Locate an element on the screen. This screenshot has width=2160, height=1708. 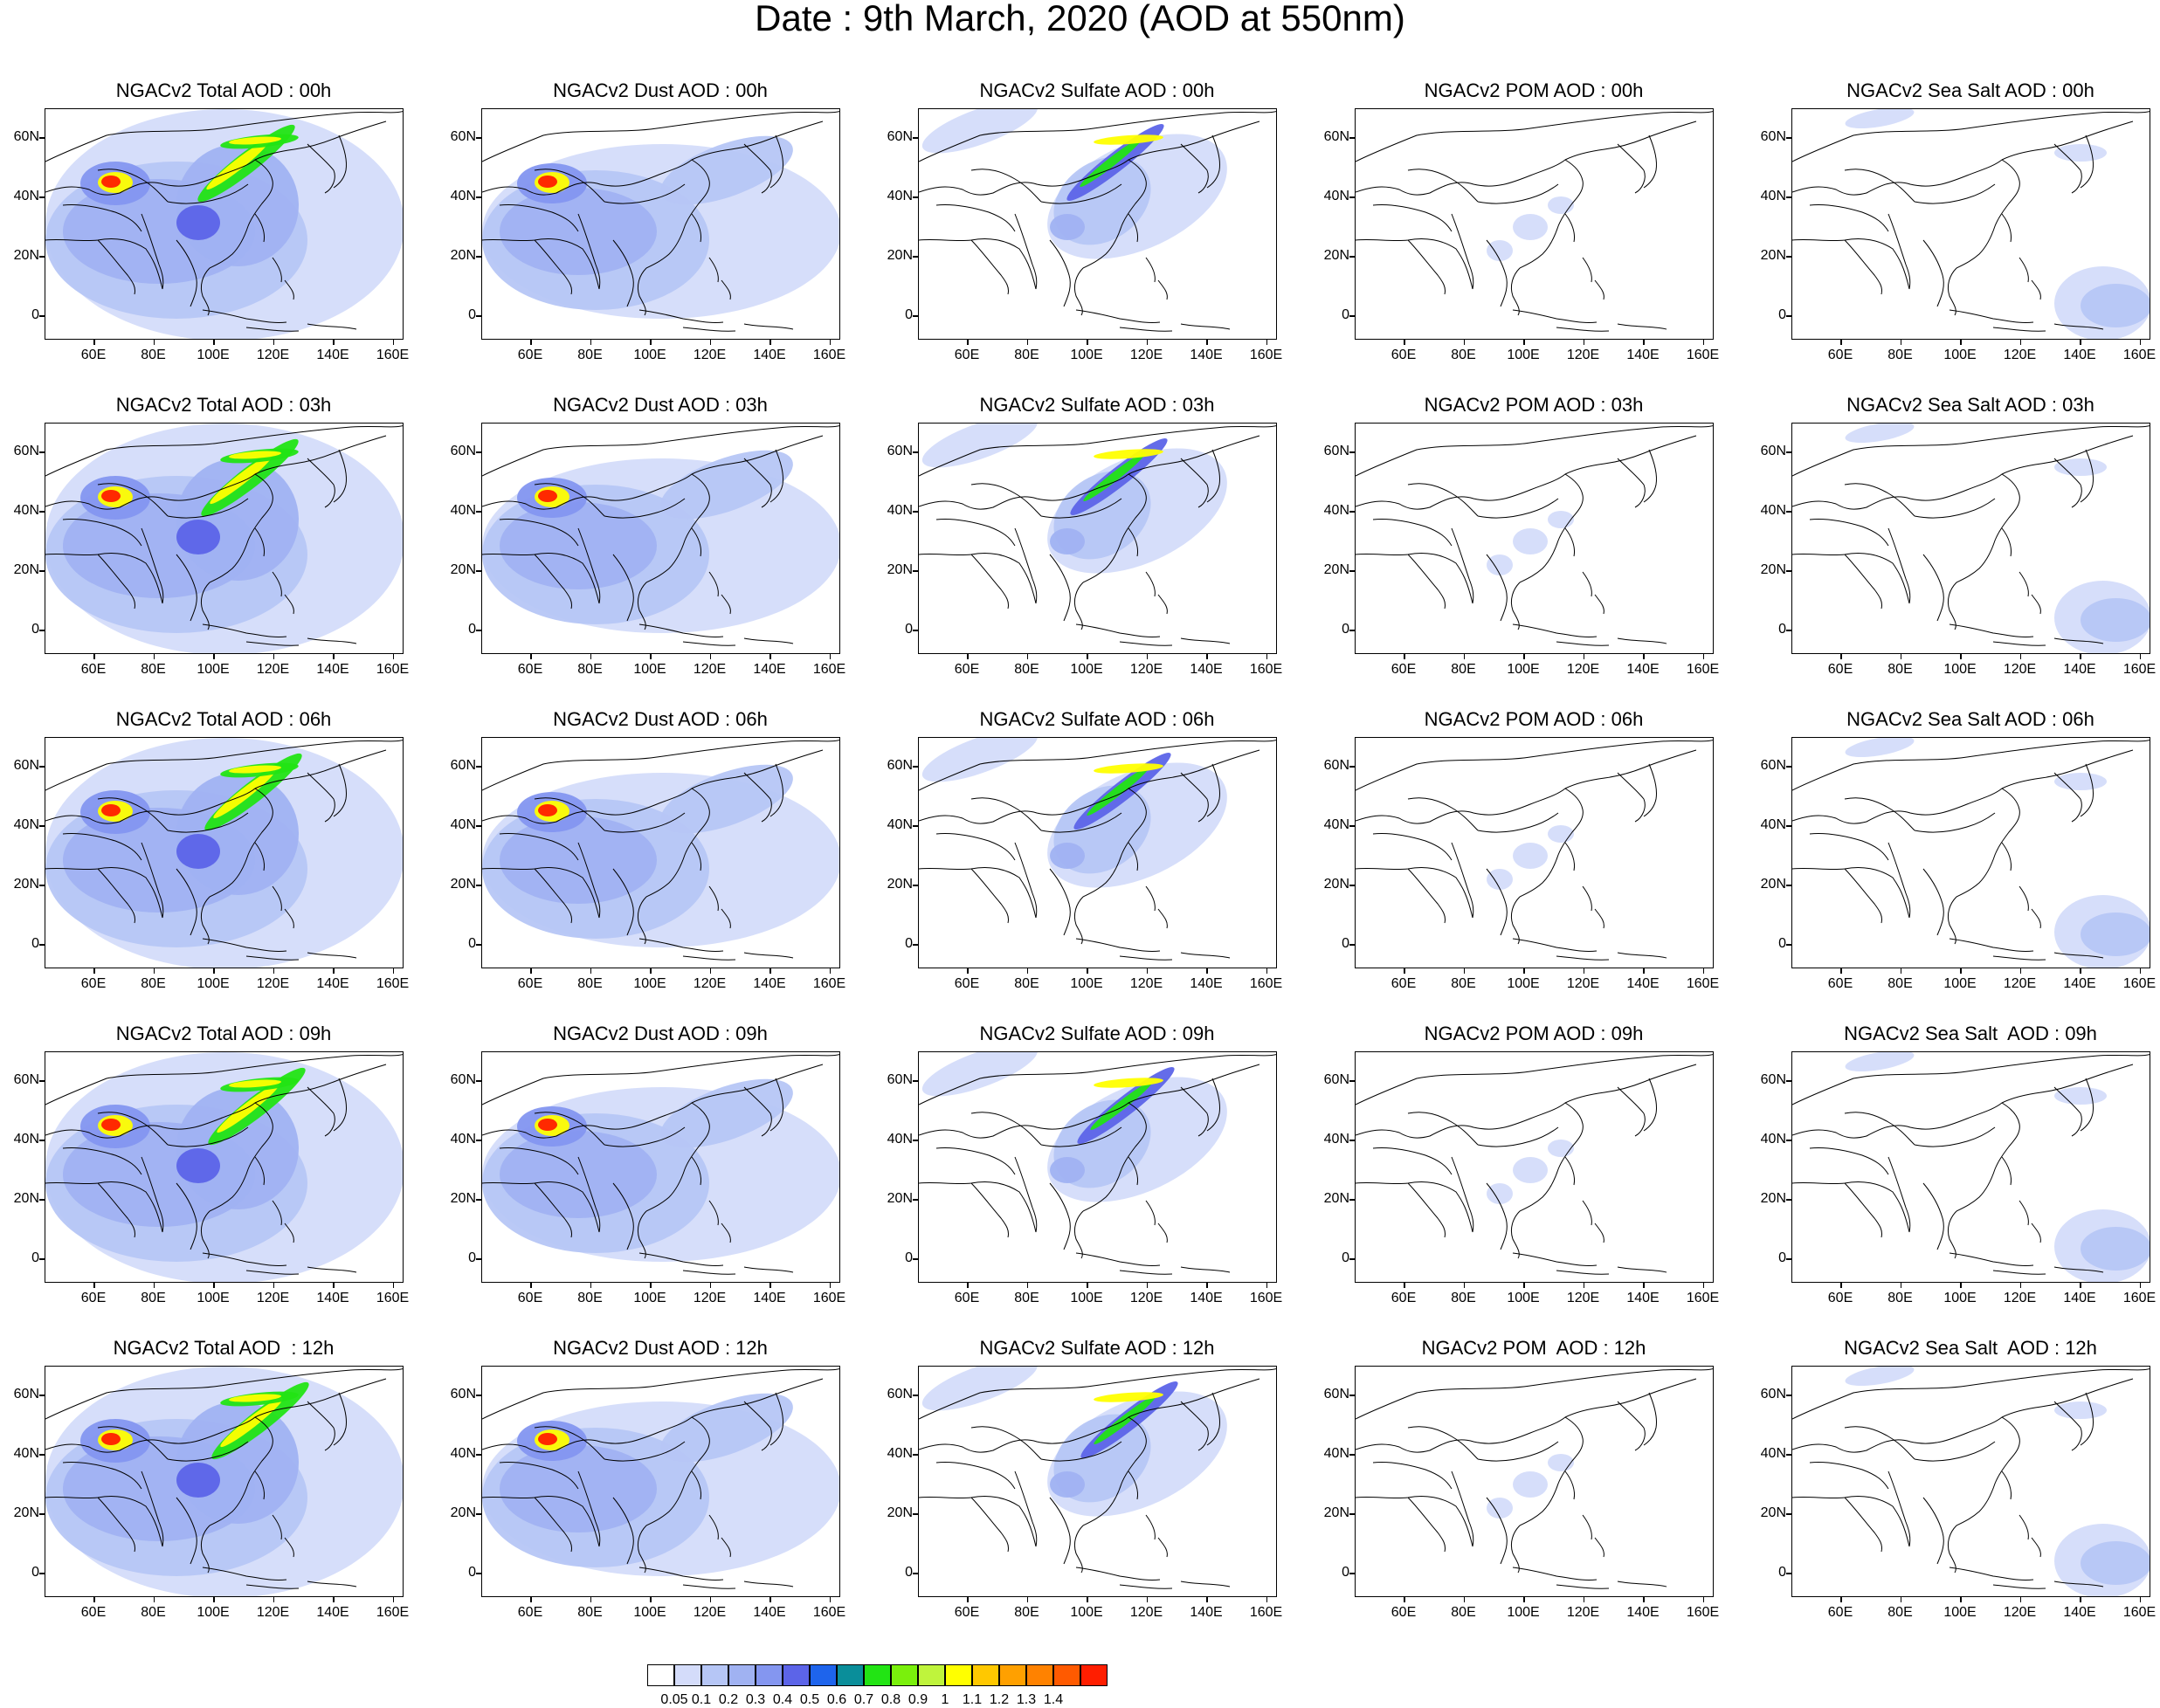
panel-title-pom-12h: NGACv2 POM AOD : 12h is located at coordinates (1533, 1348).